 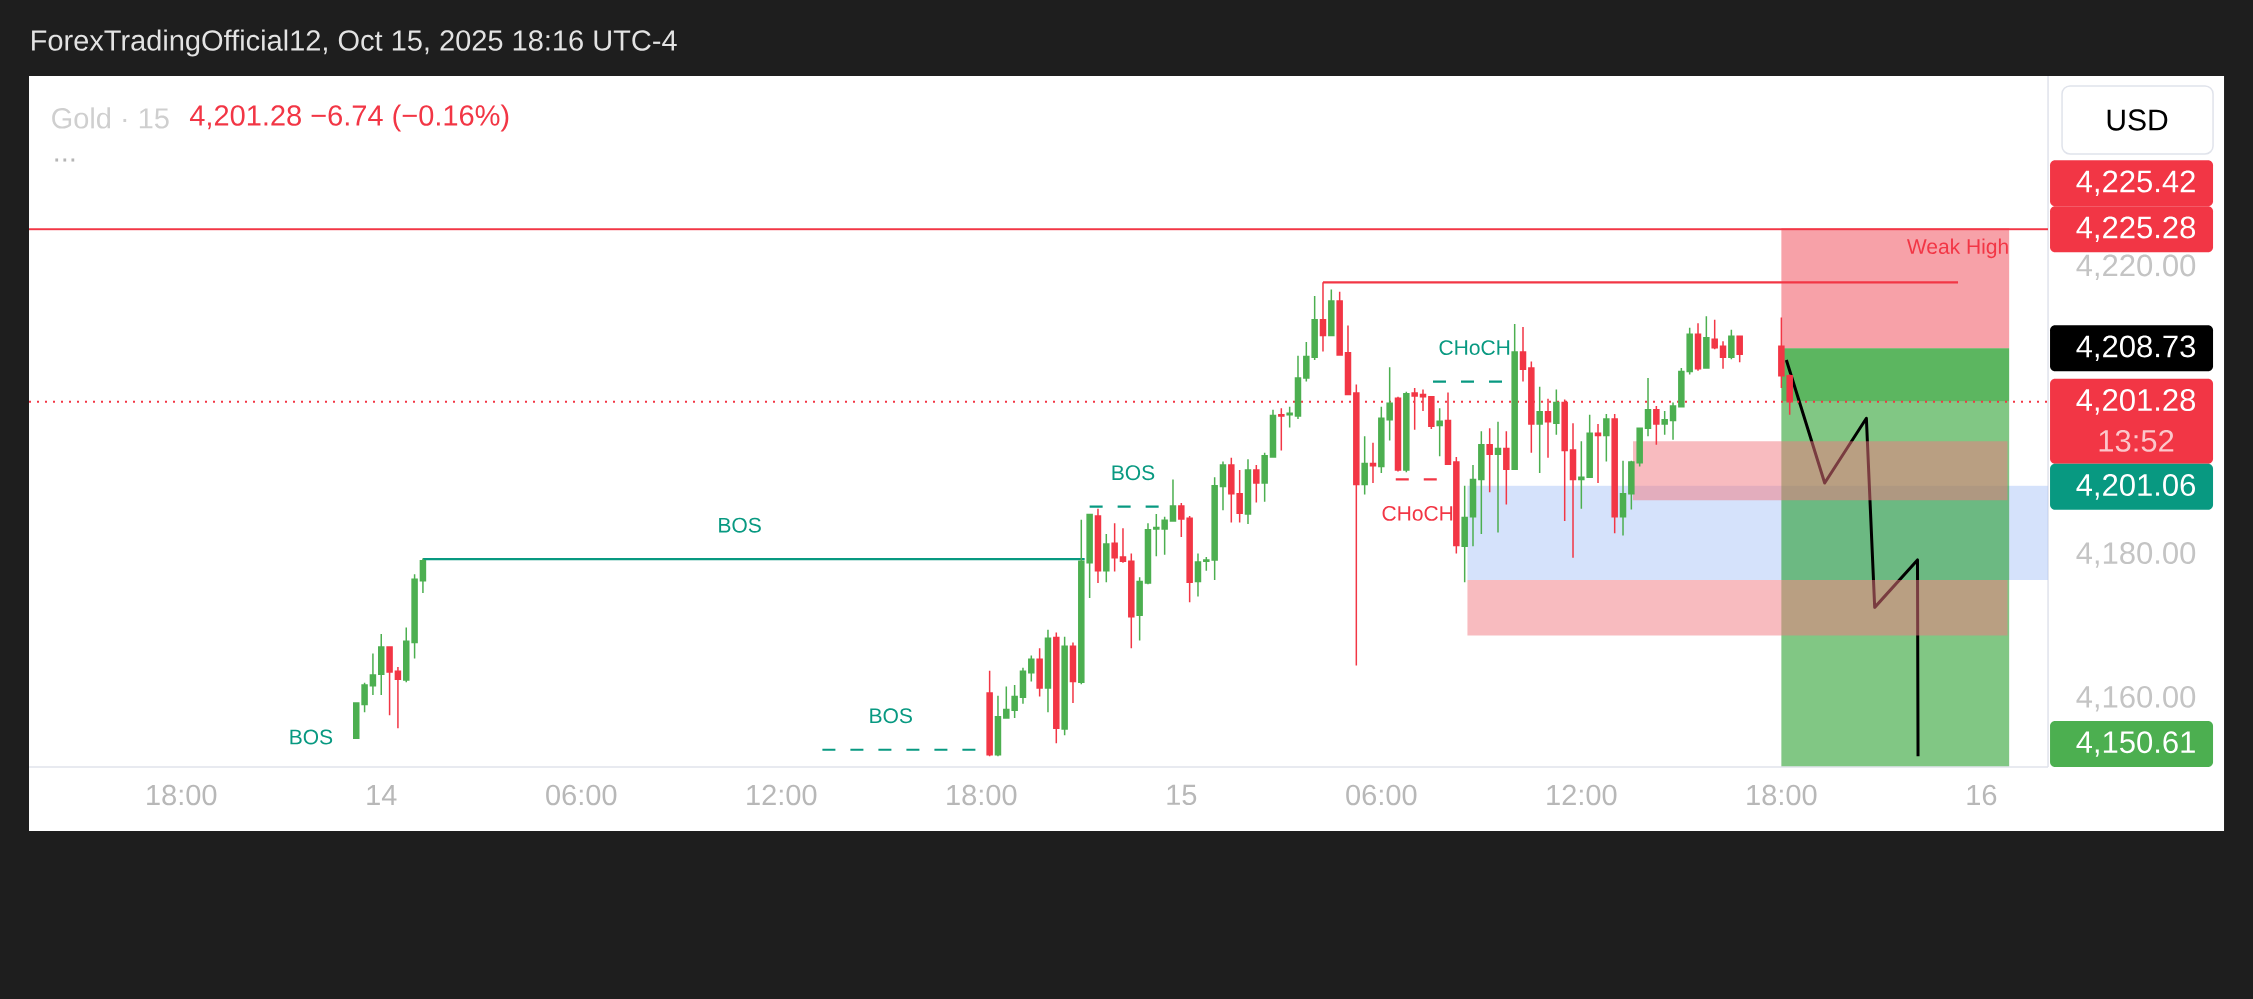 I want to click on text: 4,201.28 −6.74 (−0.16%), so click(x=349, y=118).